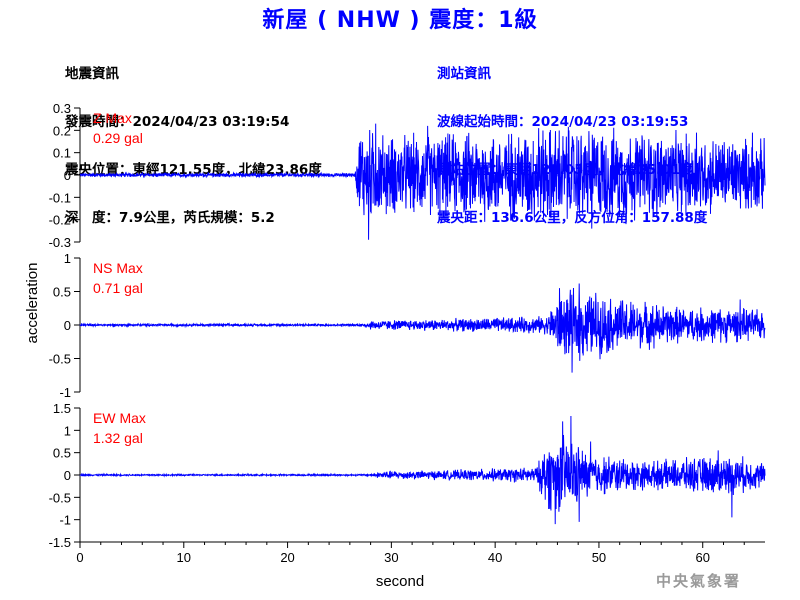 Image resolution: width=800 pixels, height=600 pixels. Describe the element at coordinates (170, 218) in the screenshot. I see `depth-magnitude: 深 度：7.9公里，芮氏規模：5.2` at that location.